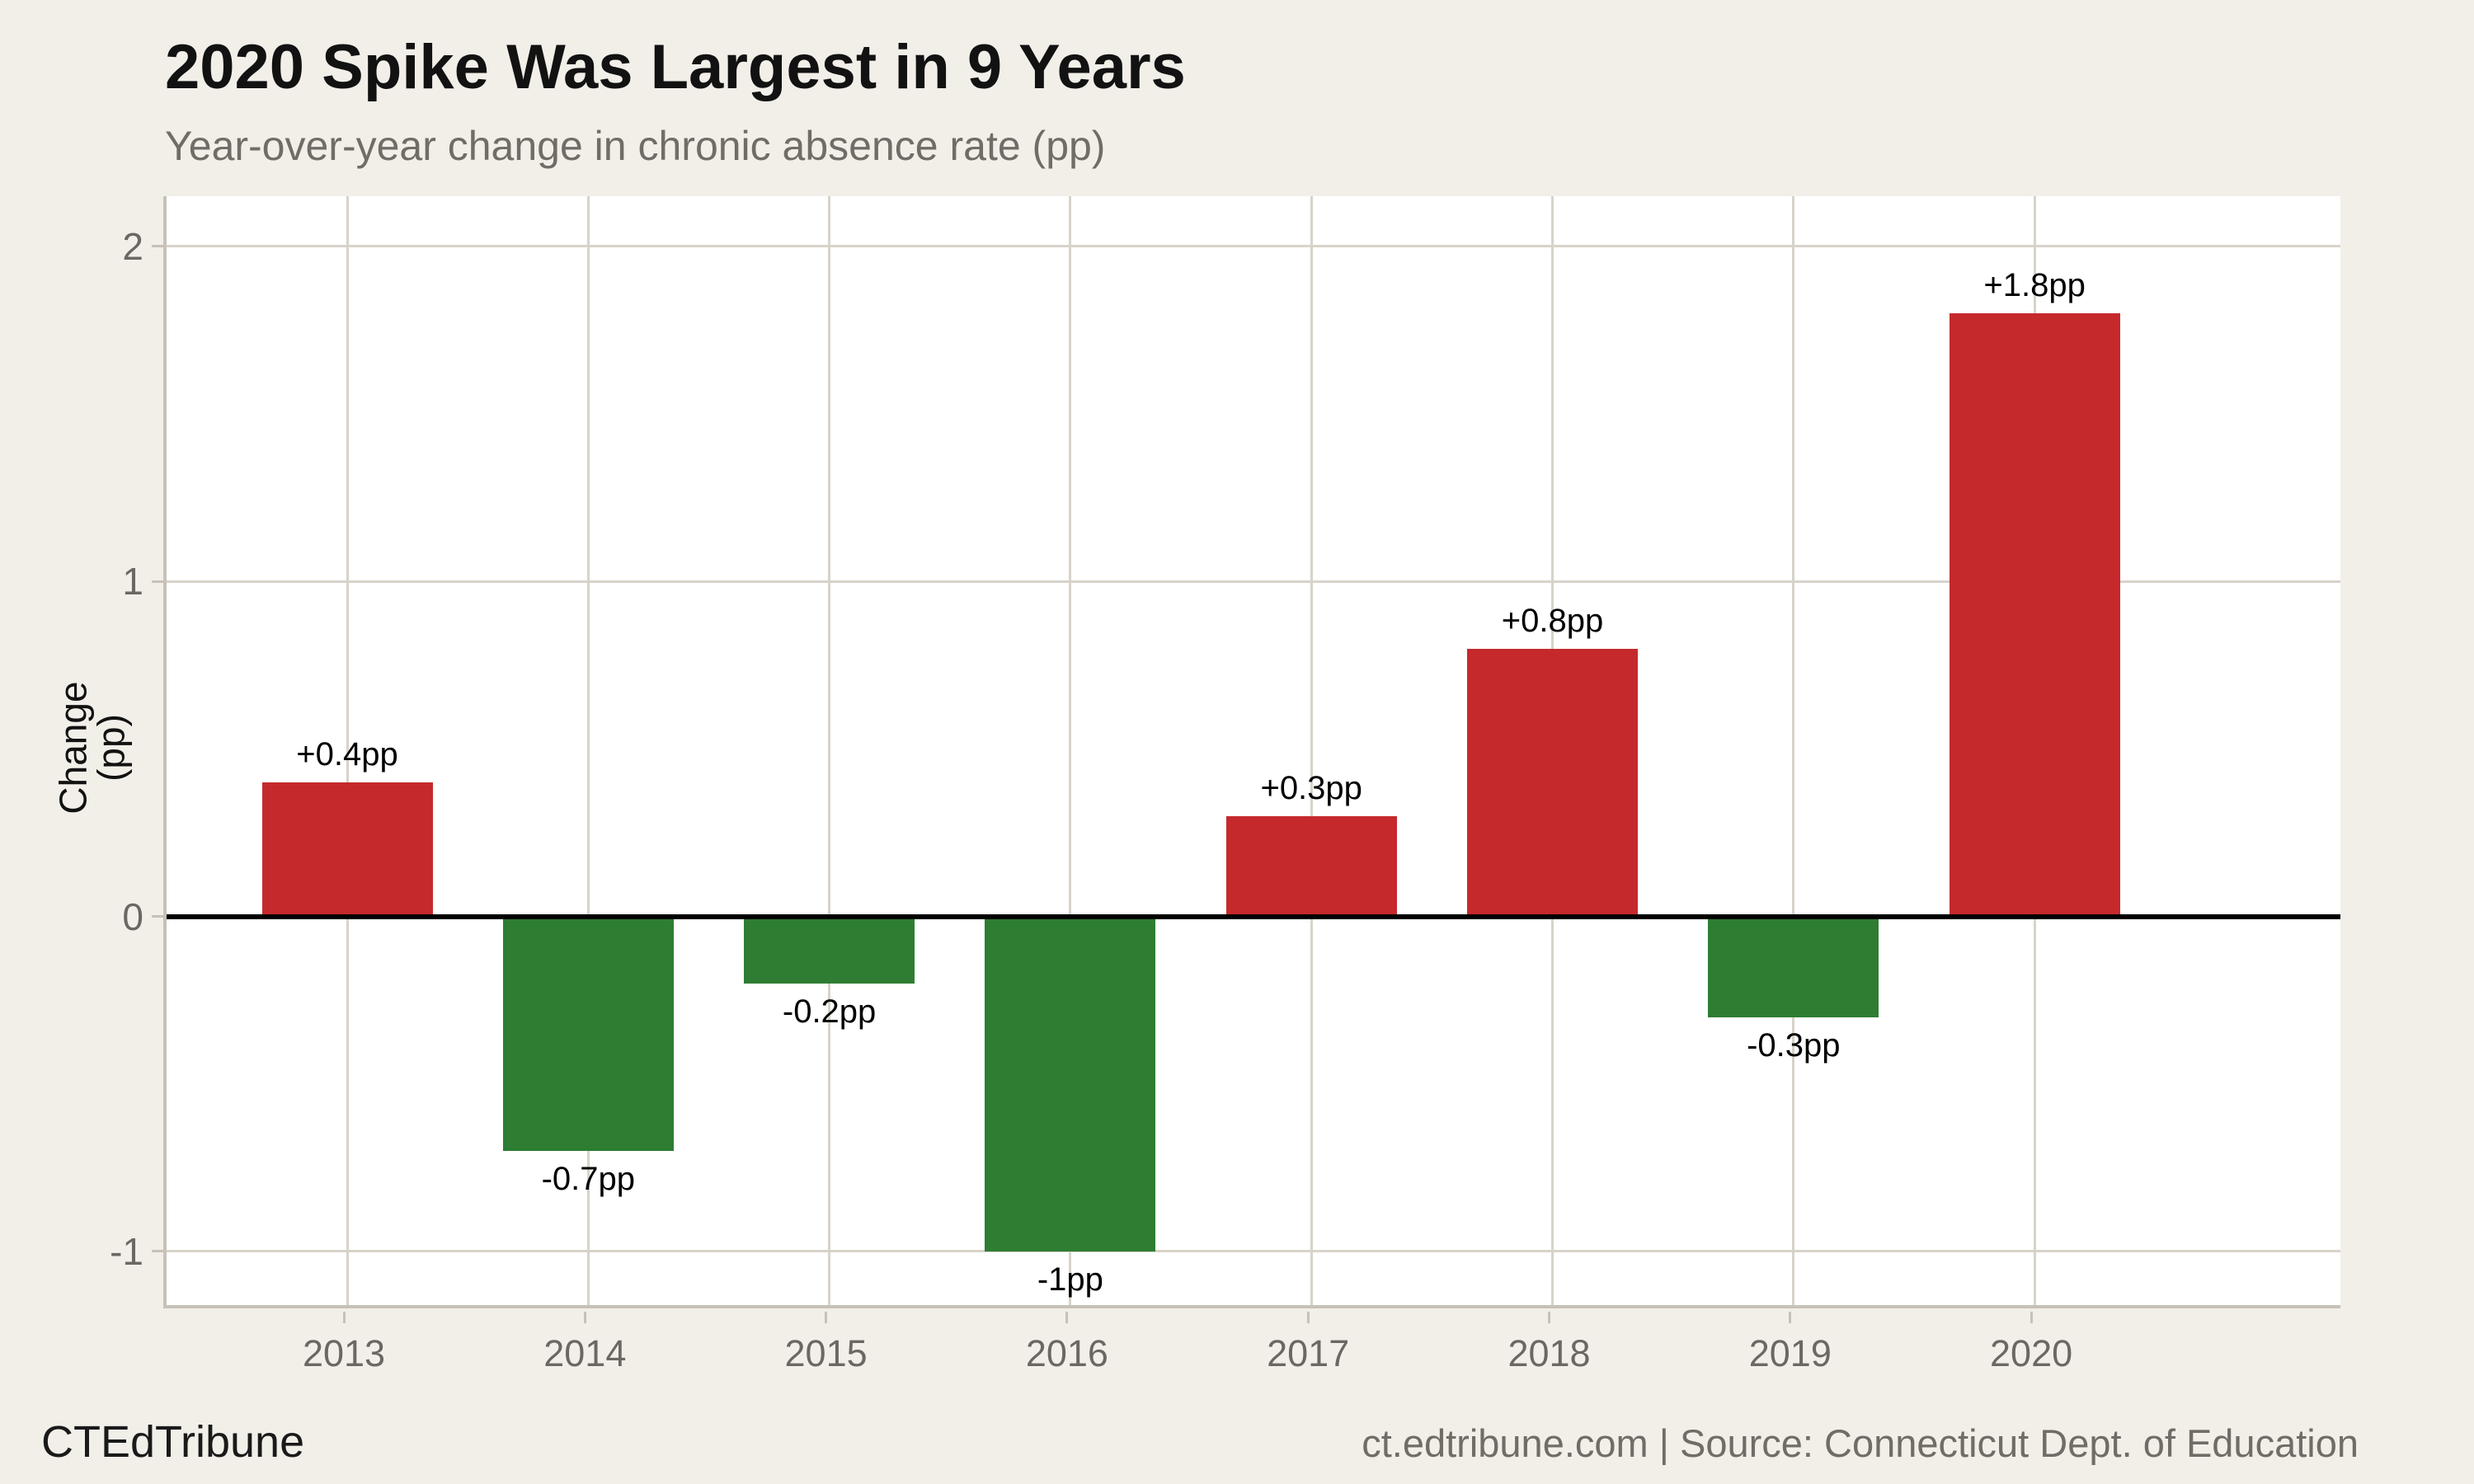 The image size is (2474, 1484). I want to click on x-tick-label-2017: 2017, so click(1308, 1353).